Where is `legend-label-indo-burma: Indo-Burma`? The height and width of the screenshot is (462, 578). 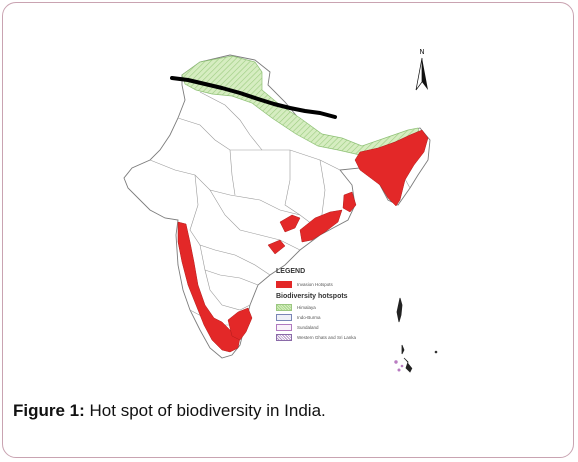 legend-label-indo-burma: Indo-Burma is located at coordinates (309, 317).